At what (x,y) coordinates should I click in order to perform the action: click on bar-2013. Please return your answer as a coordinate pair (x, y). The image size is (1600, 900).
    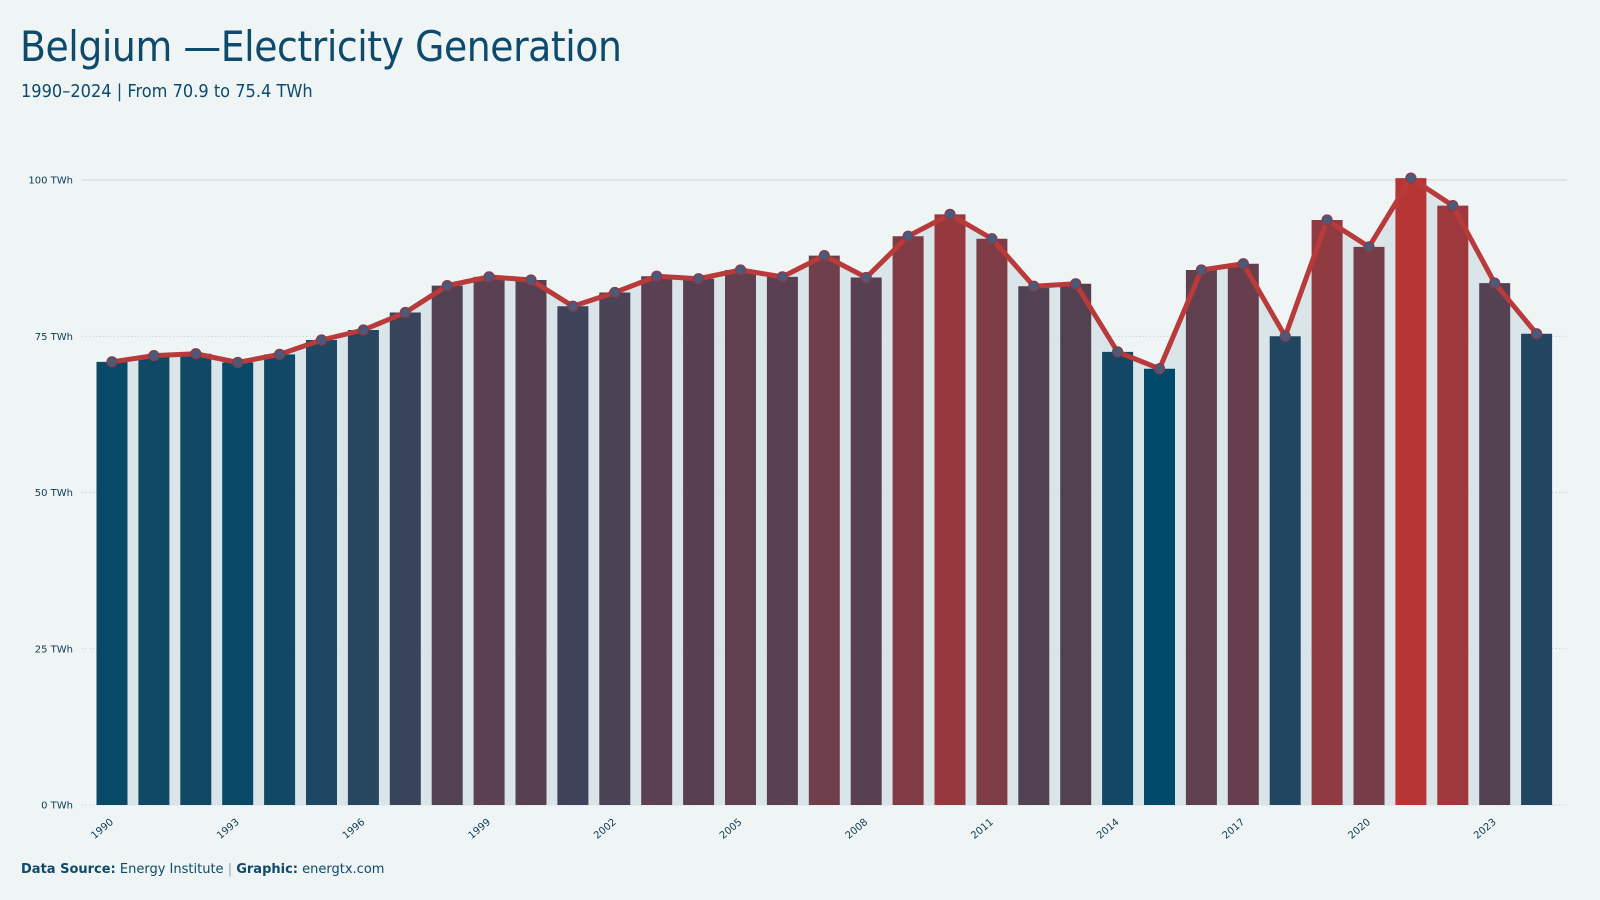
    Looking at the image, I should click on (1076, 544).